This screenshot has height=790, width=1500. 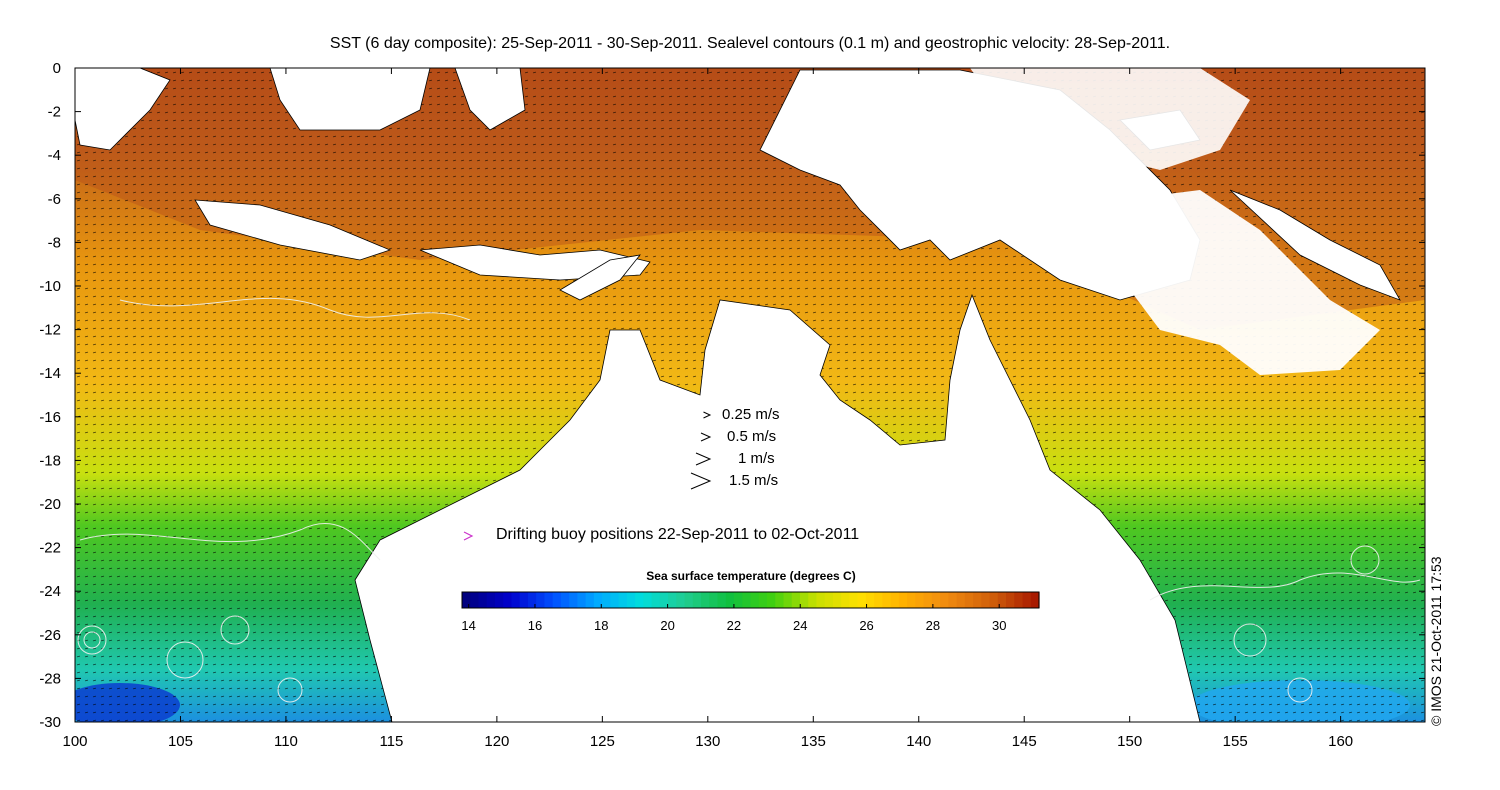 What do you see at coordinates (750, 612) in the screenshot?
I see `colorbar: 14 16 18 20 22 24 26 28 30` at bounding box center [750, 612].